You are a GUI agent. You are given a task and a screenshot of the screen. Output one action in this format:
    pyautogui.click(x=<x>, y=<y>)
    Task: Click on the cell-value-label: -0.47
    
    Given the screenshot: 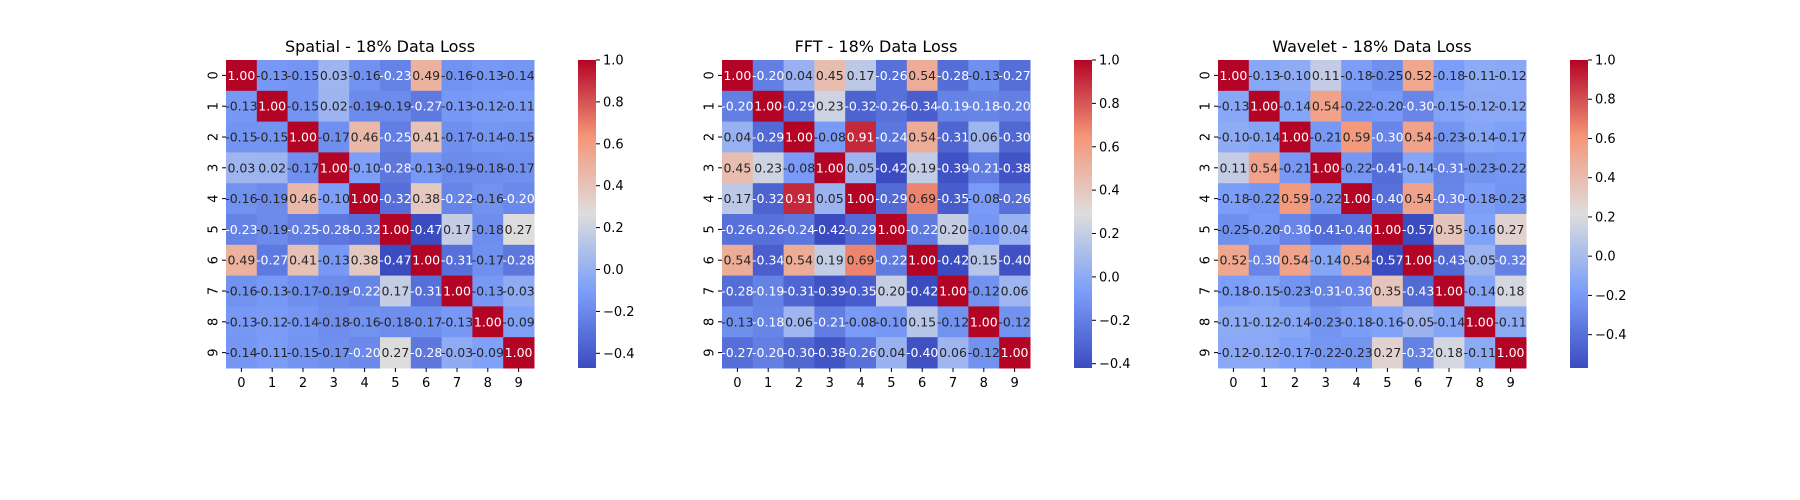 What is the action you would take?
    pyautogui.click(x=426, y=229)
    